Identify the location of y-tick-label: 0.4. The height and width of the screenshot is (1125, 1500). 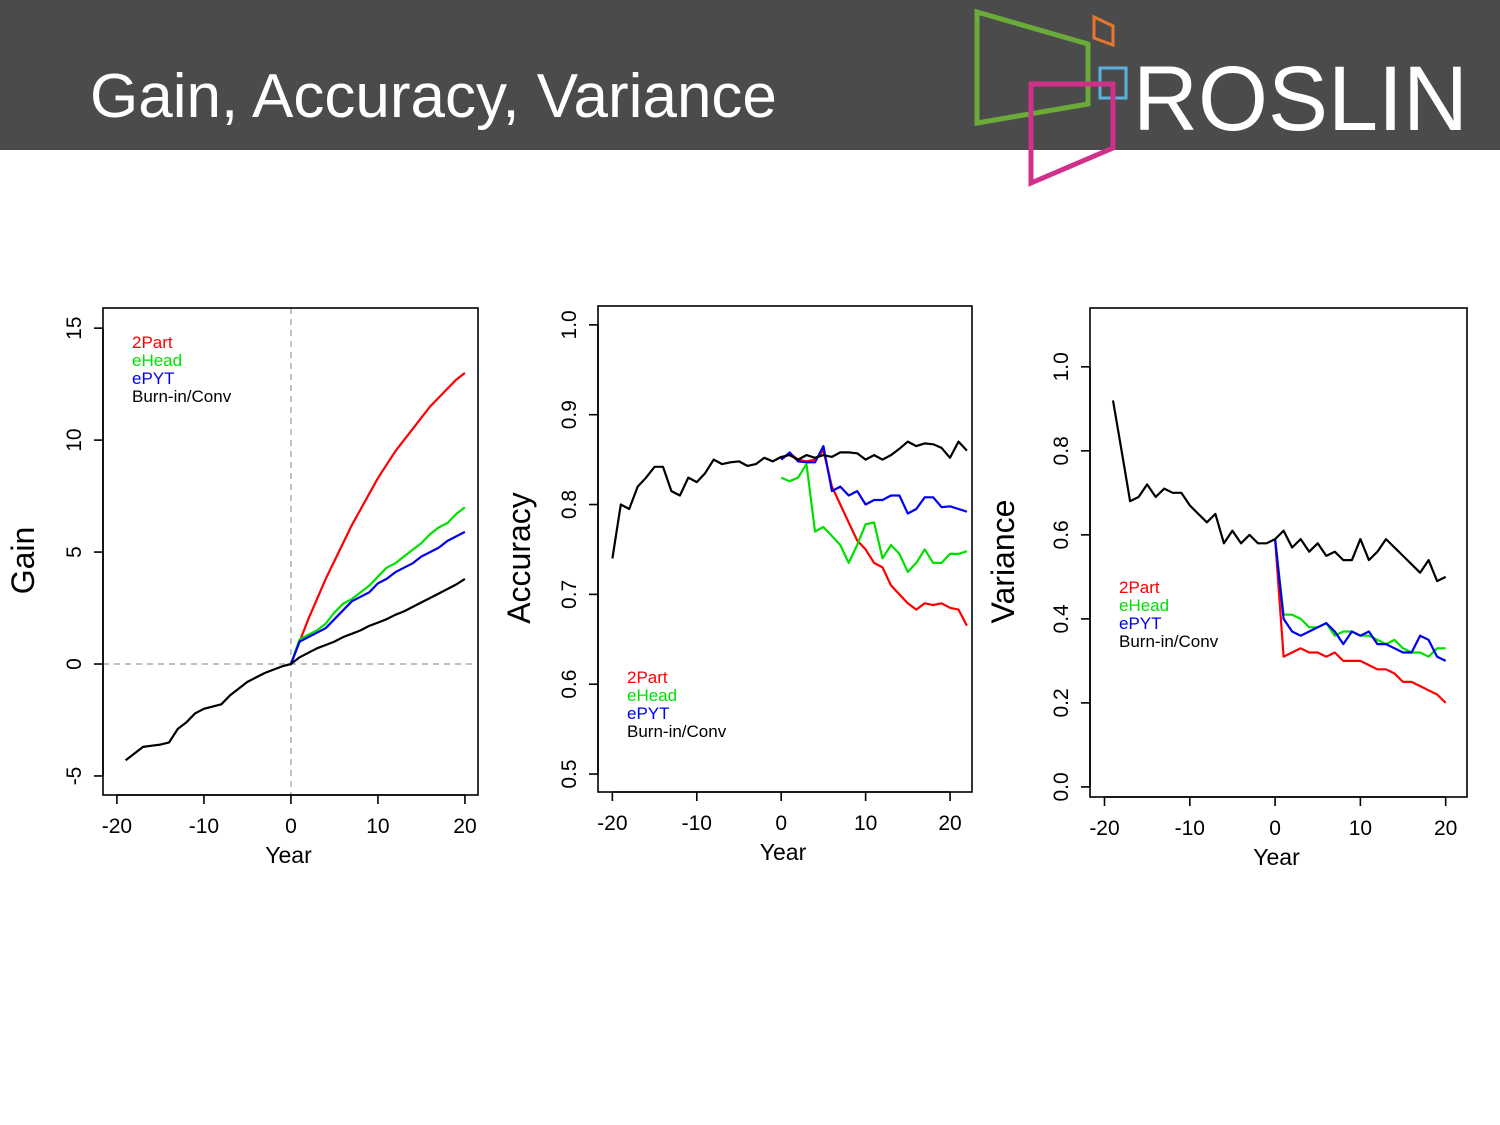
(1061, 619).